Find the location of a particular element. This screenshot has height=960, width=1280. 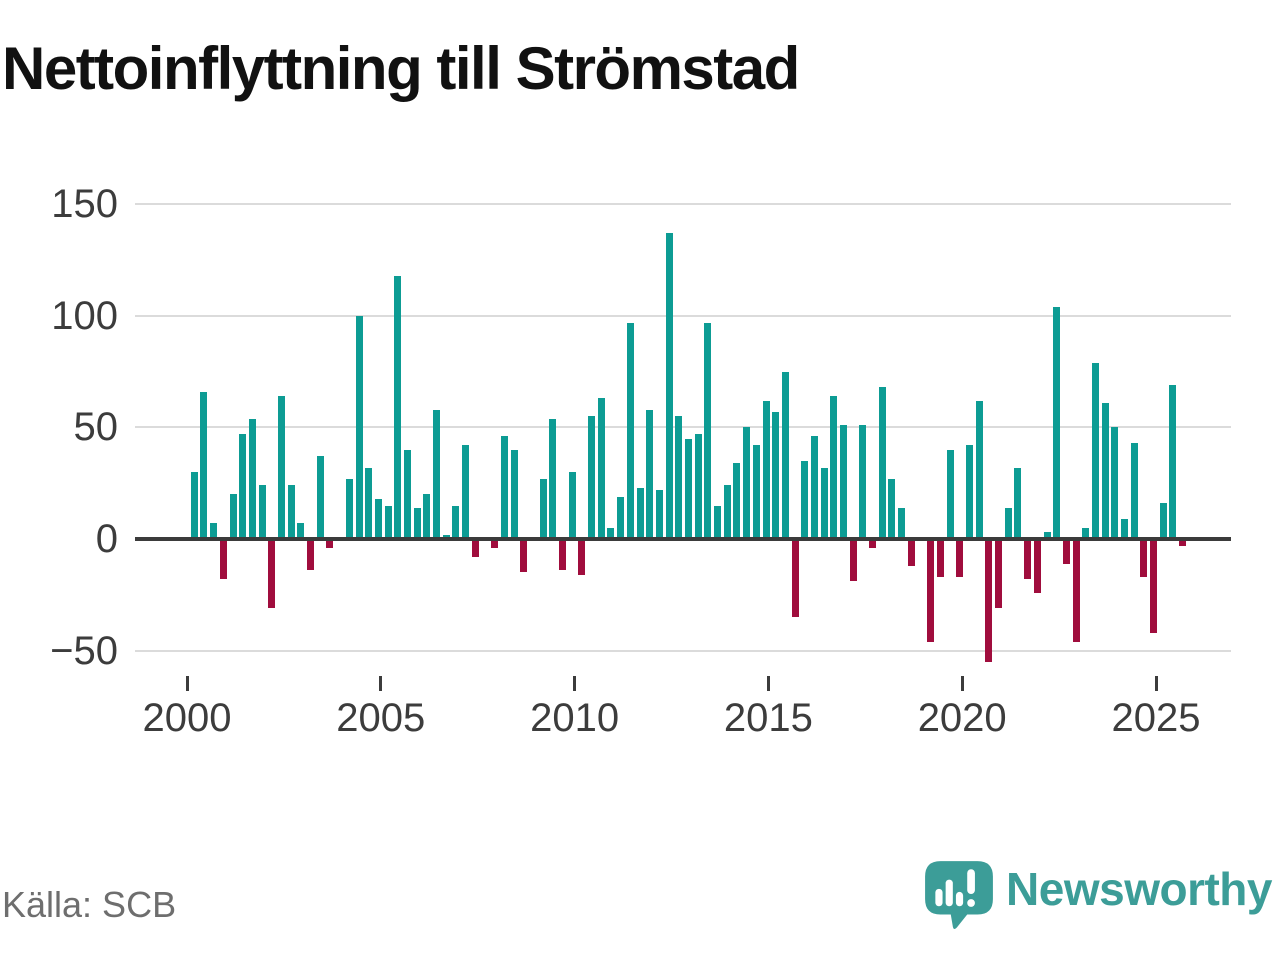

bar-2016Q2 is located at coordinates (824, 503).